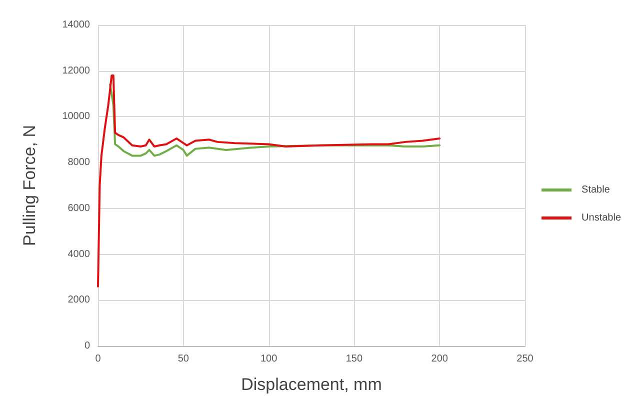 Image resolution: width=631 pixels, height=408 pixels. Describe the element at coordinates (87, 346) in the screenshot. I see `y-tick-label: 0` at that location.